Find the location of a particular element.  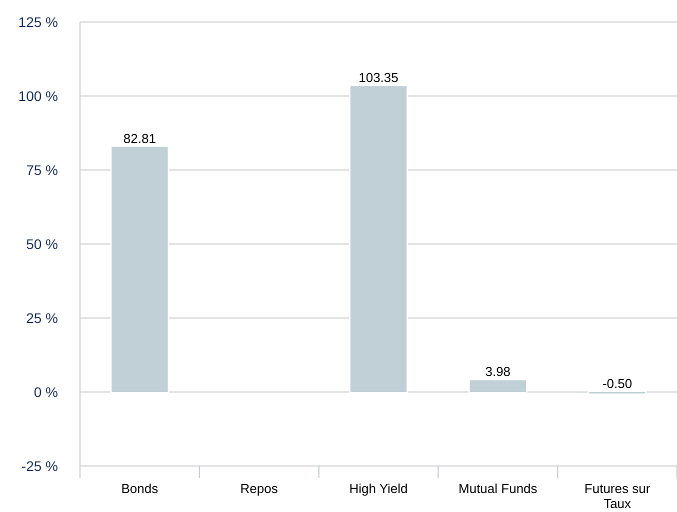

y-tick-label: 100 % is located at coordinates (38, 96).